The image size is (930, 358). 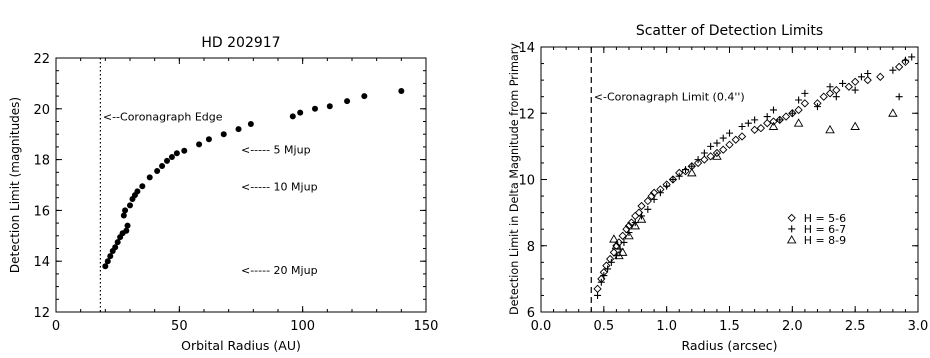 I want to click on legend-label: H = 5-6, so click(x=825, y=218).